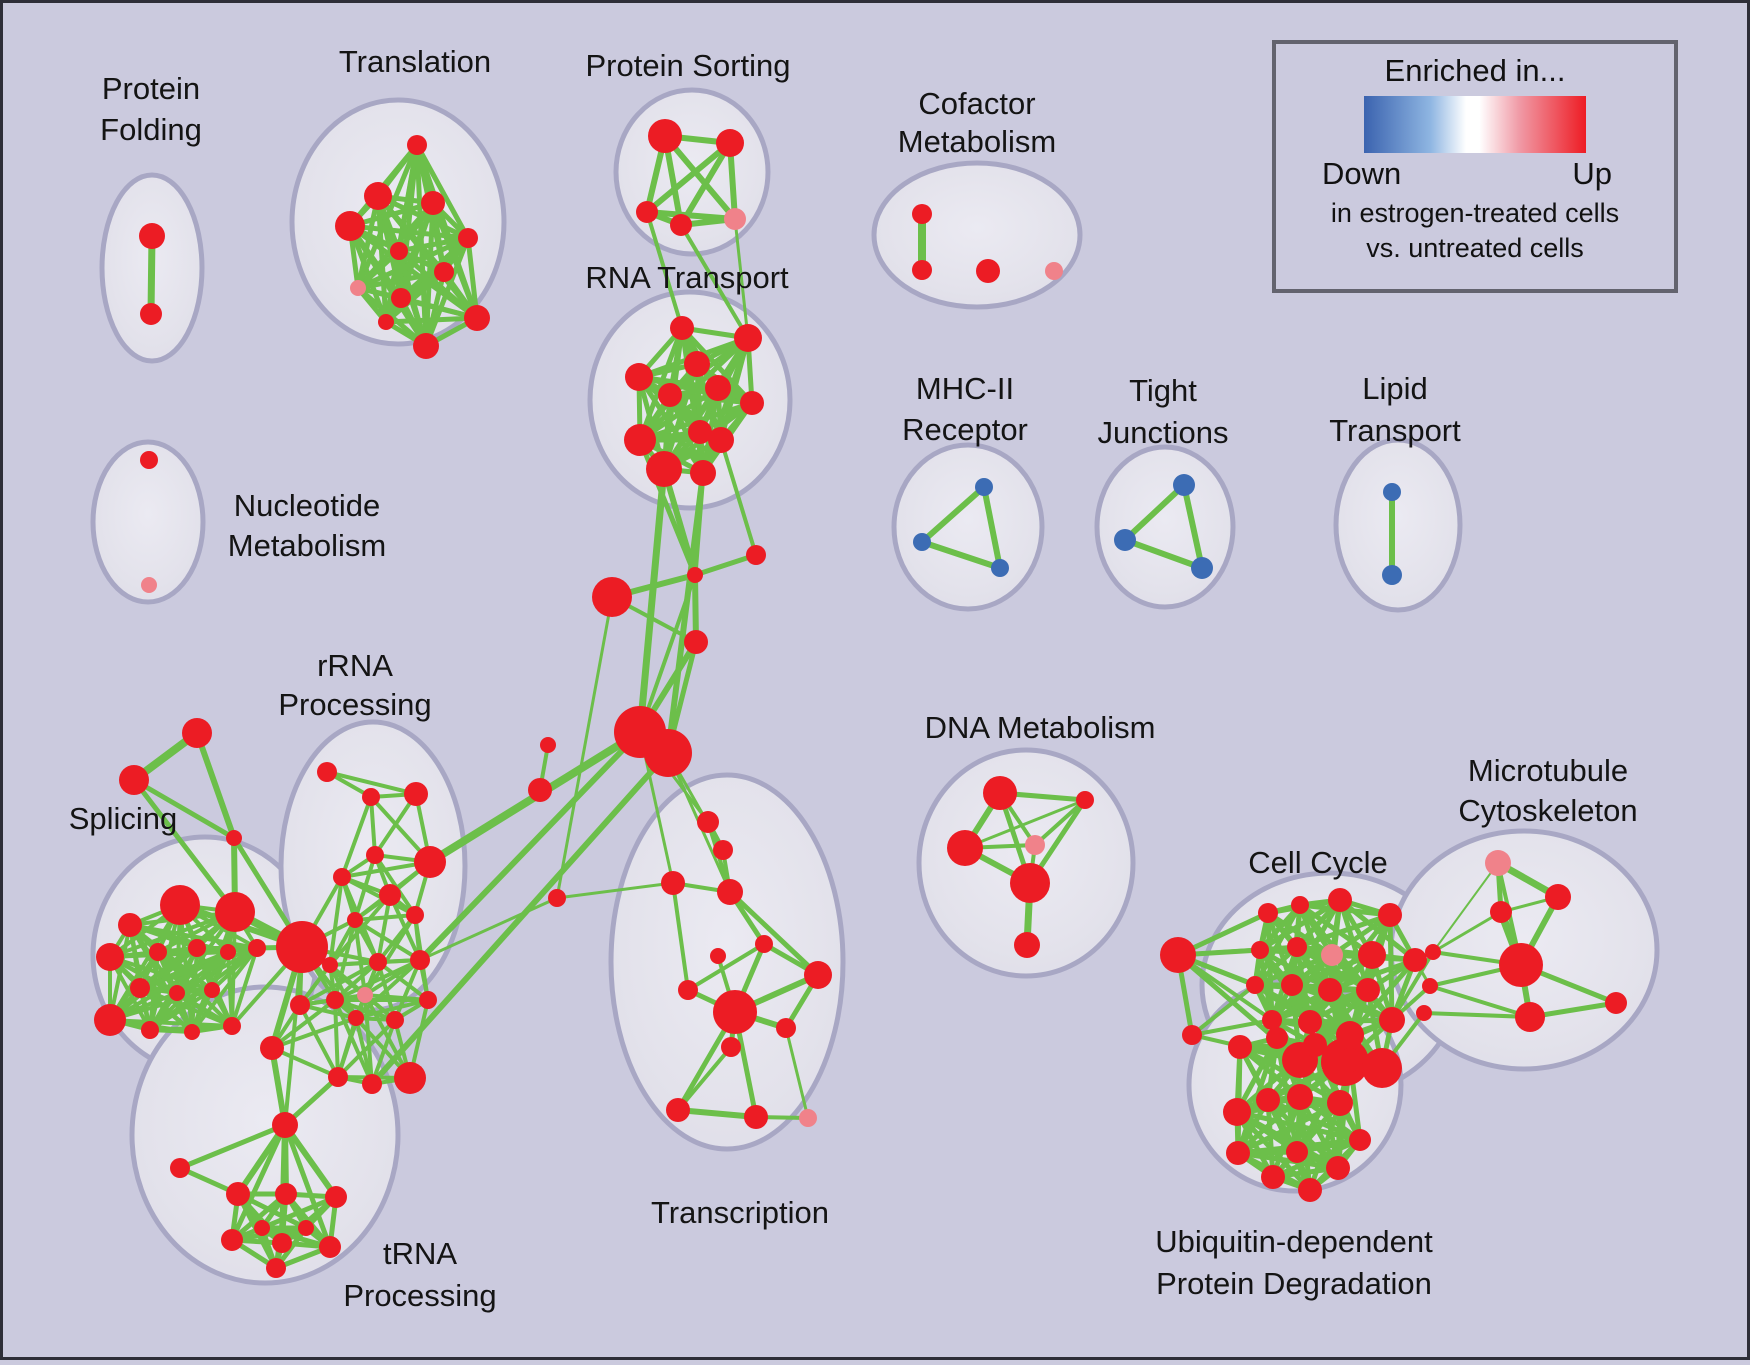 This screenshot has height=1365, width=1750. I want to click on cluster-label-mhc-ii-receptor: MHC-II Receptor, so click(965, 409).